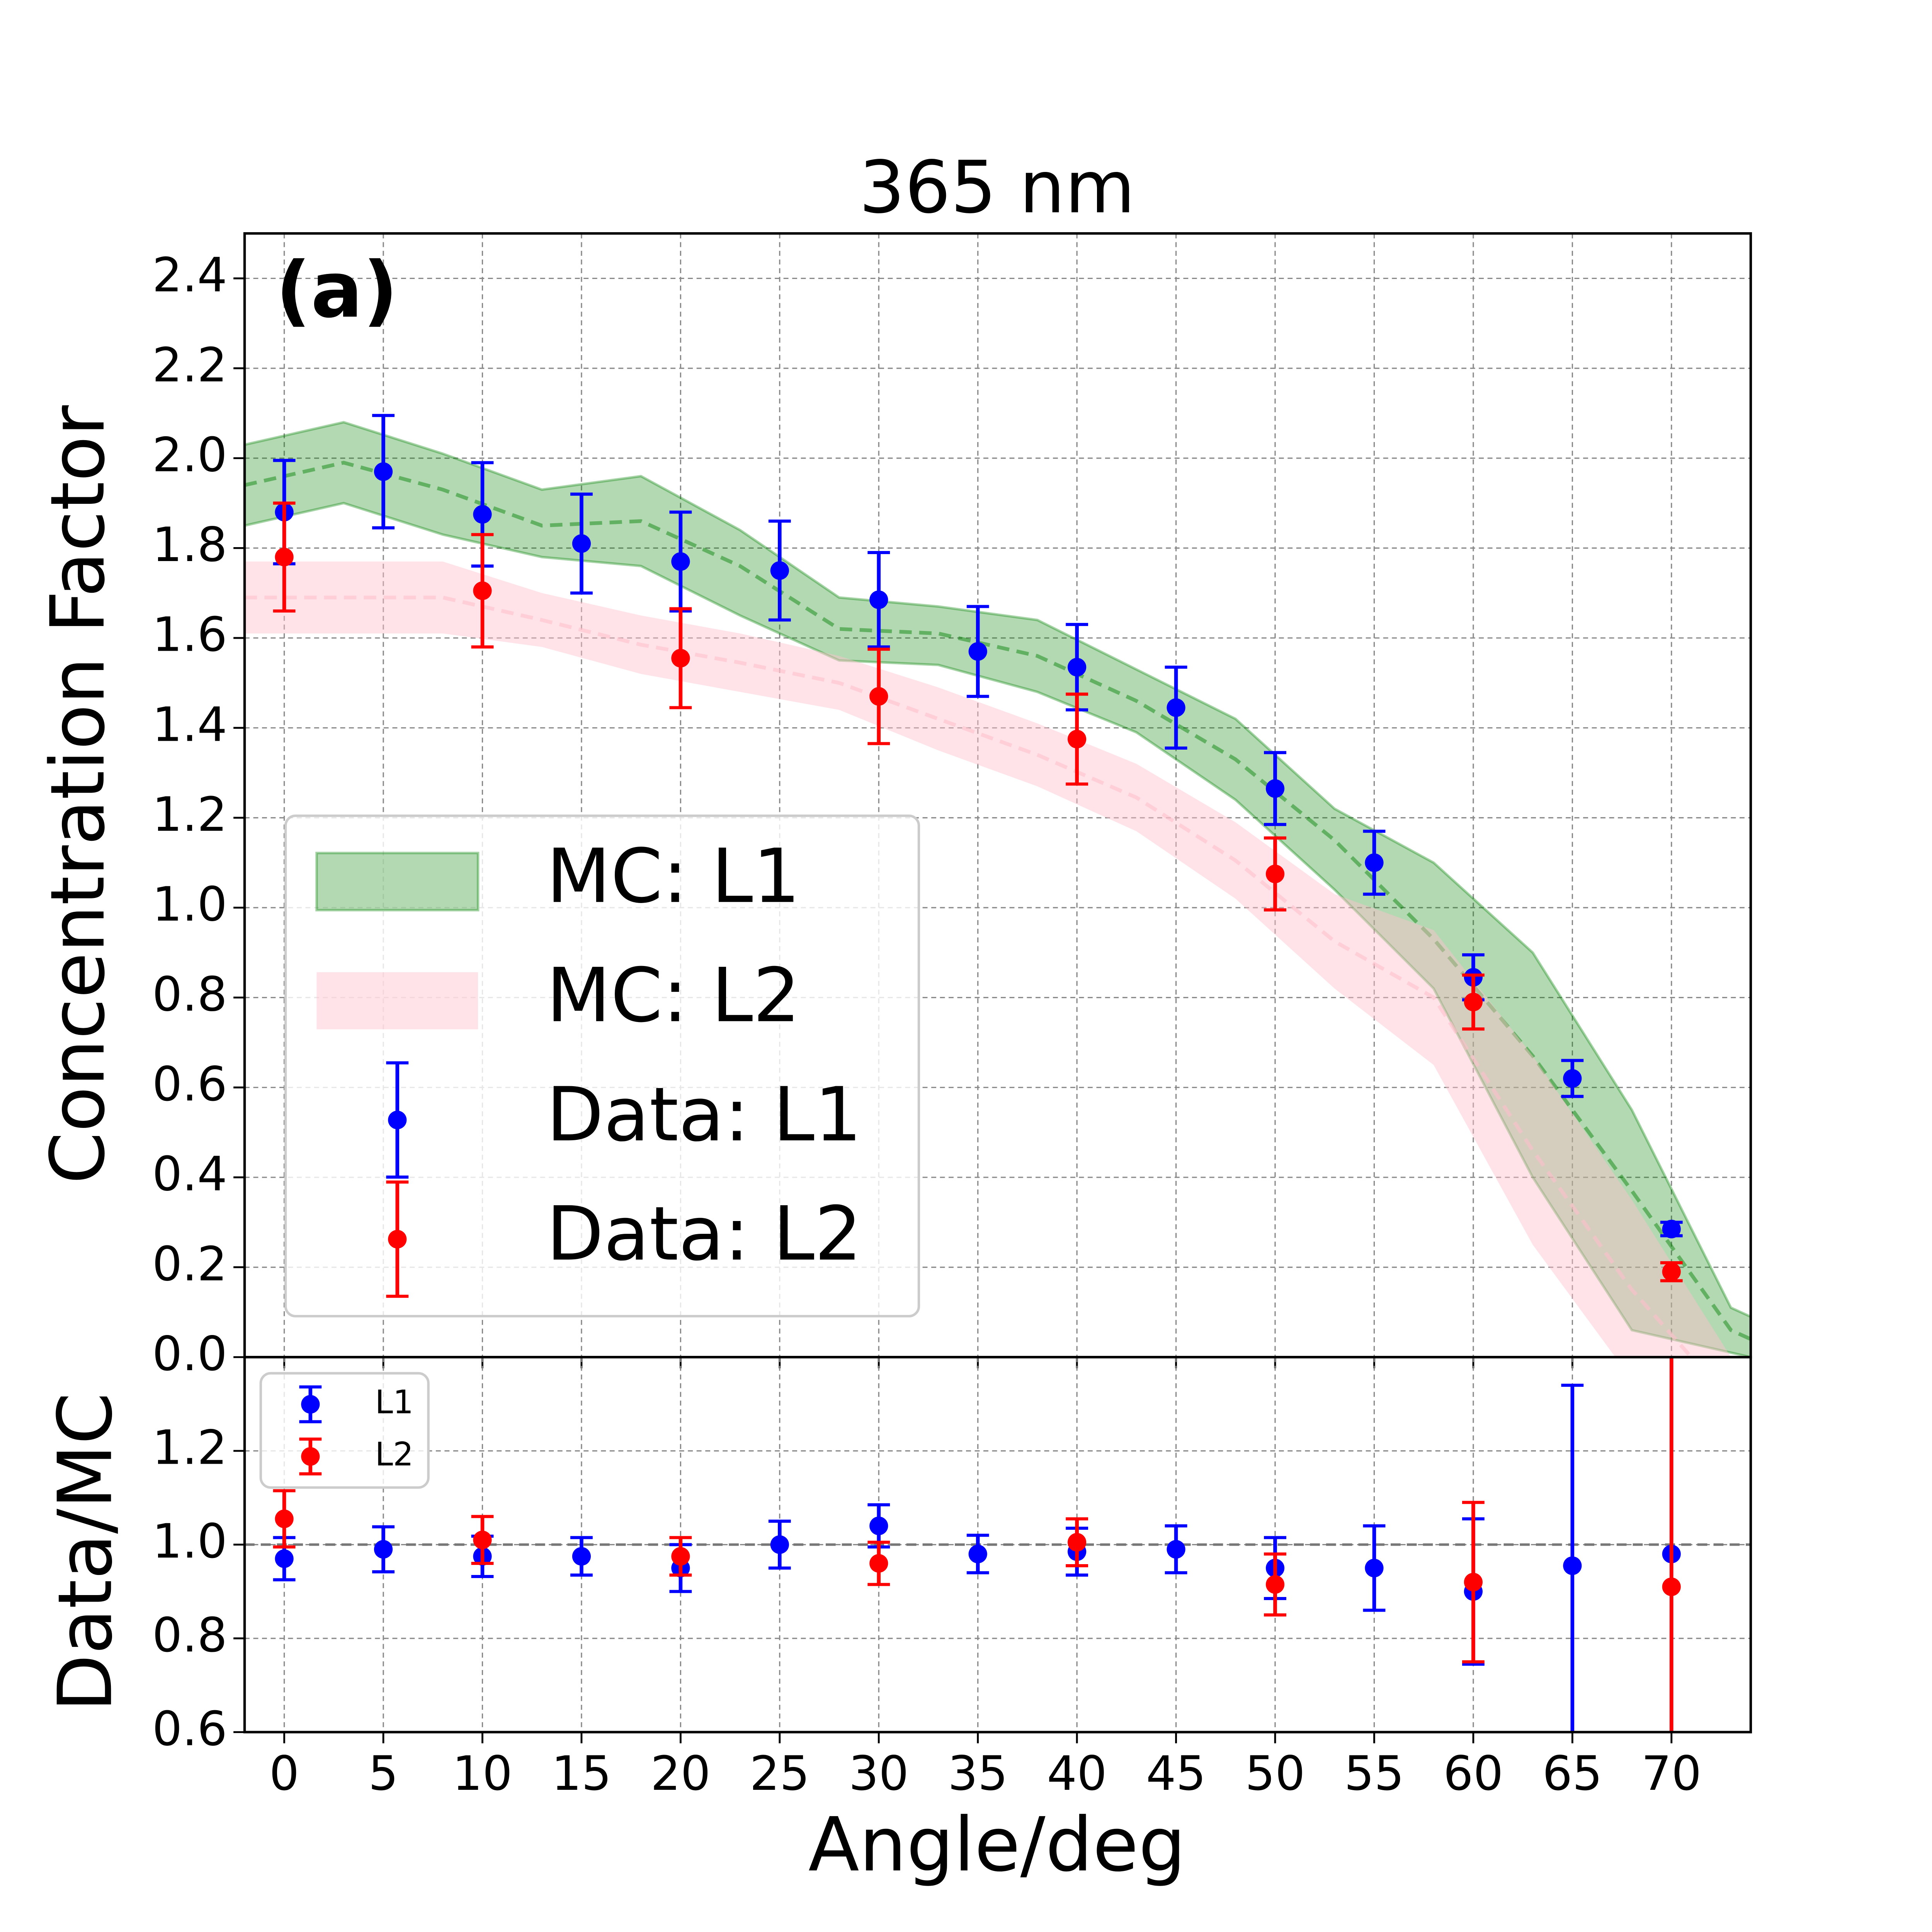  Describe the element at coordinates (86, 1553) in the screenshot. I see `y-axis-label: Data/MC` at that location.